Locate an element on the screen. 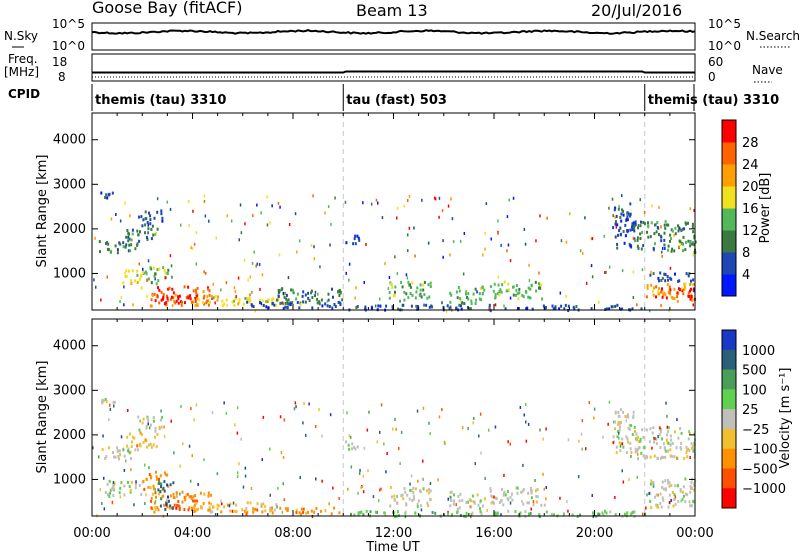 Image resolution: width=800 pixels, height=554 pixels. y-tick-label: 4000 is located at coordinates (69, 140).